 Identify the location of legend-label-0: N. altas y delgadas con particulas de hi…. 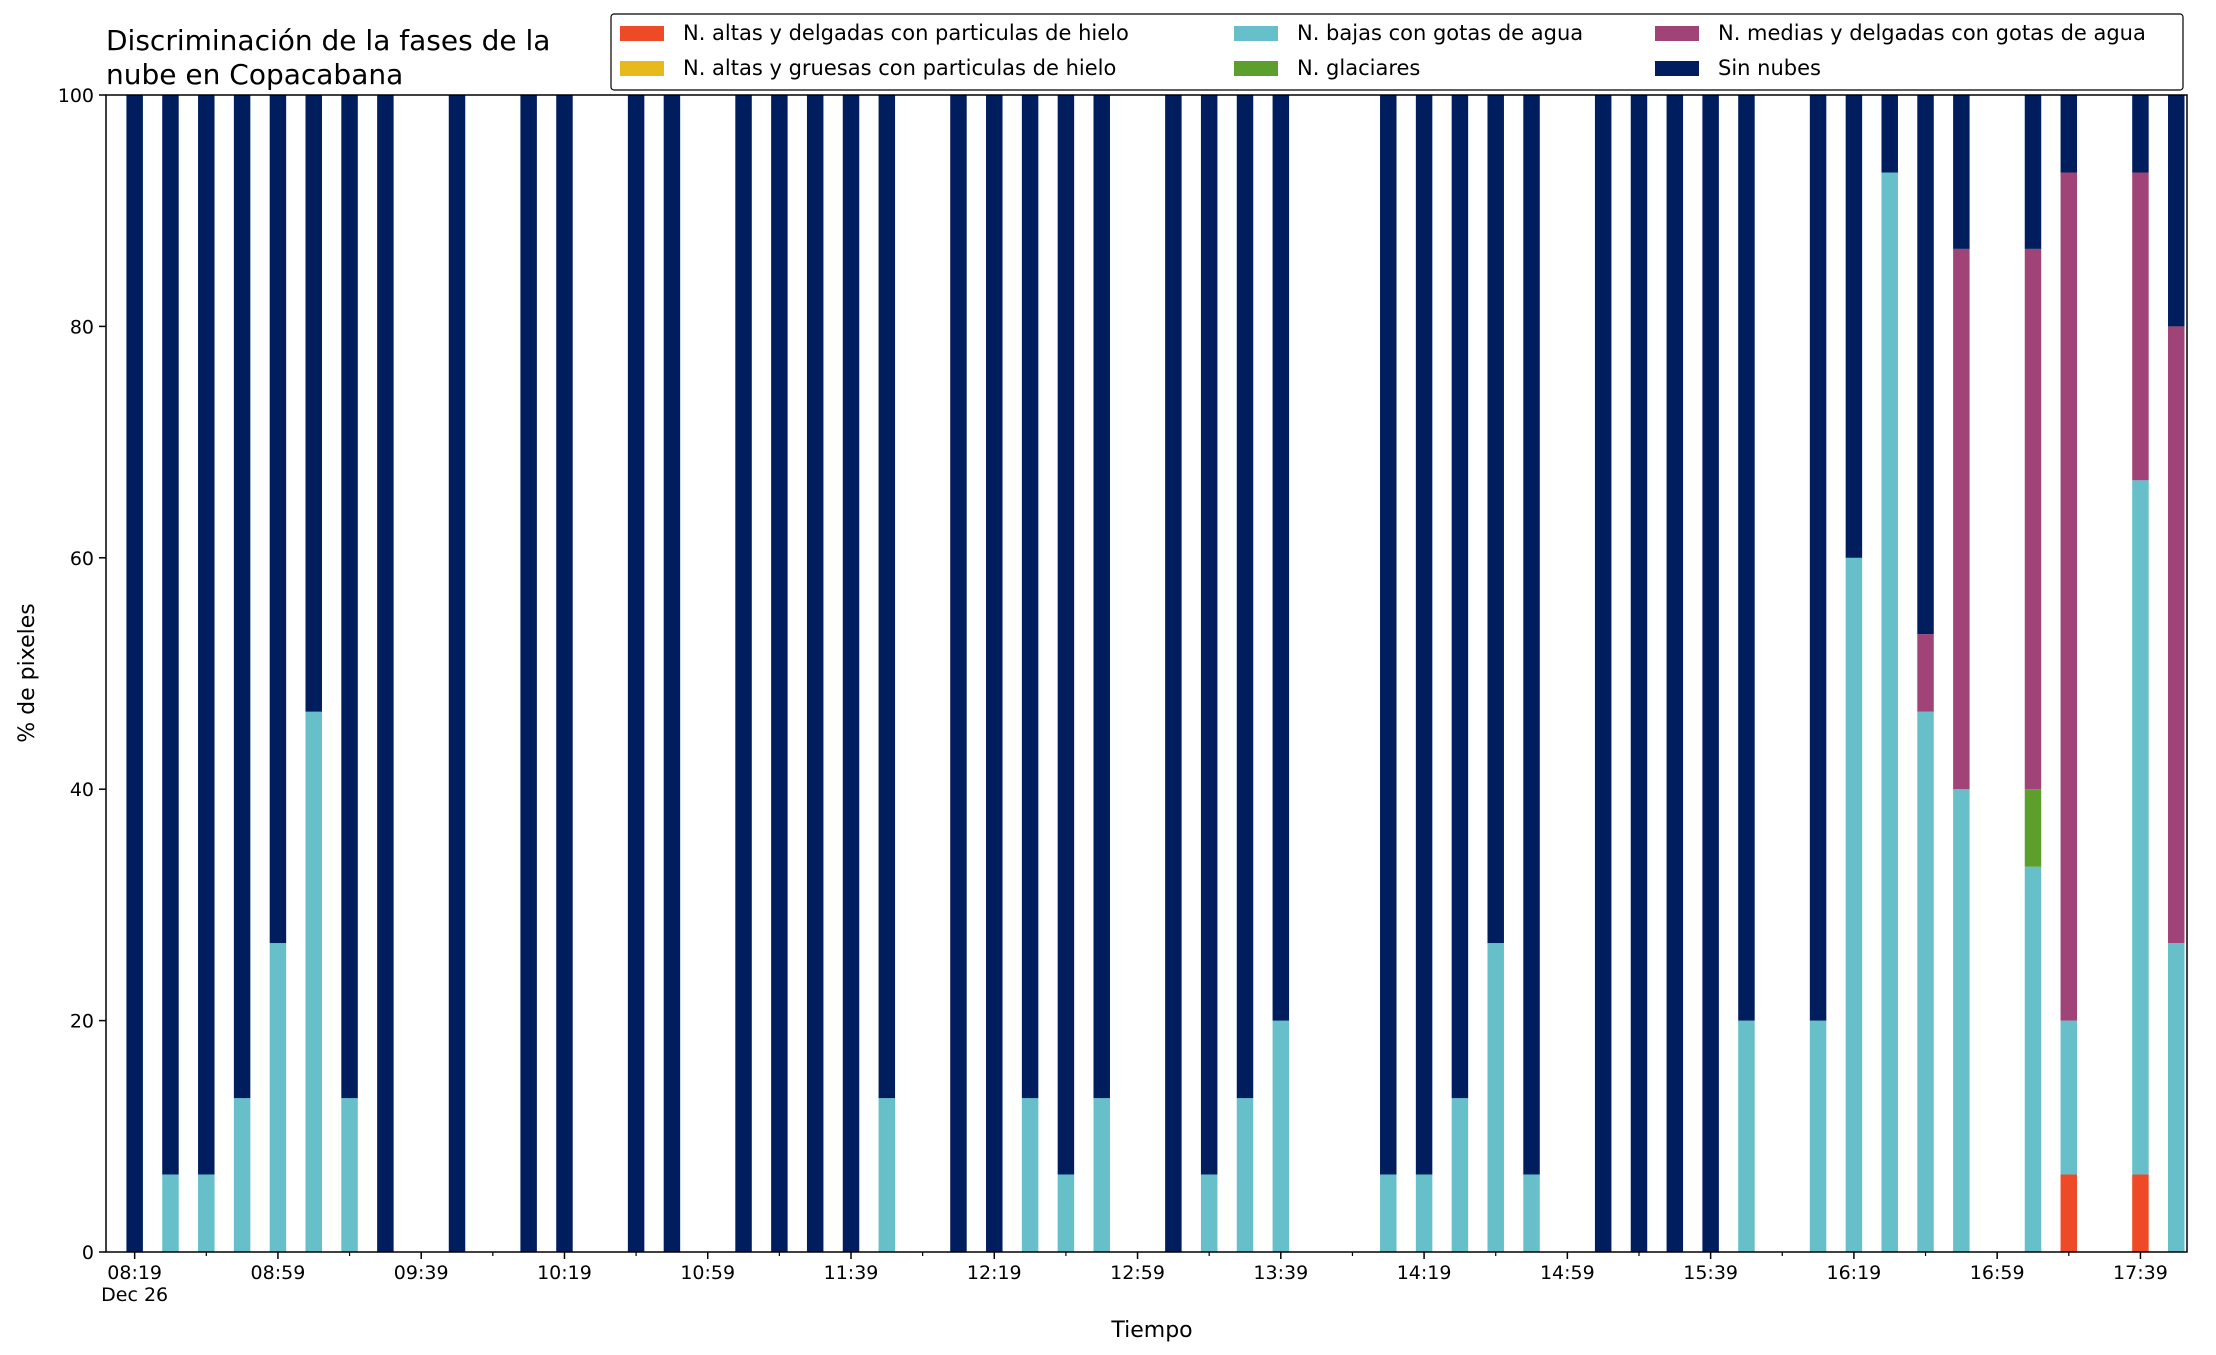
(906, 33).